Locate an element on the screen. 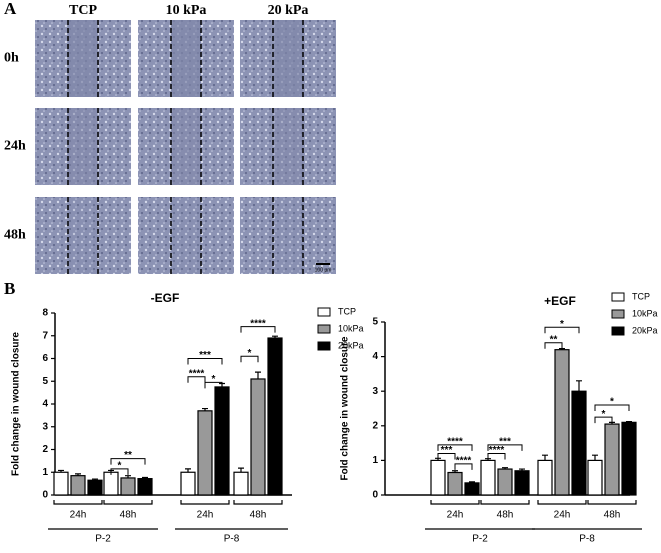 The height and width of the screenshot is (553, 661). y-tick-label: 6 is located at coordinates (45, 358).